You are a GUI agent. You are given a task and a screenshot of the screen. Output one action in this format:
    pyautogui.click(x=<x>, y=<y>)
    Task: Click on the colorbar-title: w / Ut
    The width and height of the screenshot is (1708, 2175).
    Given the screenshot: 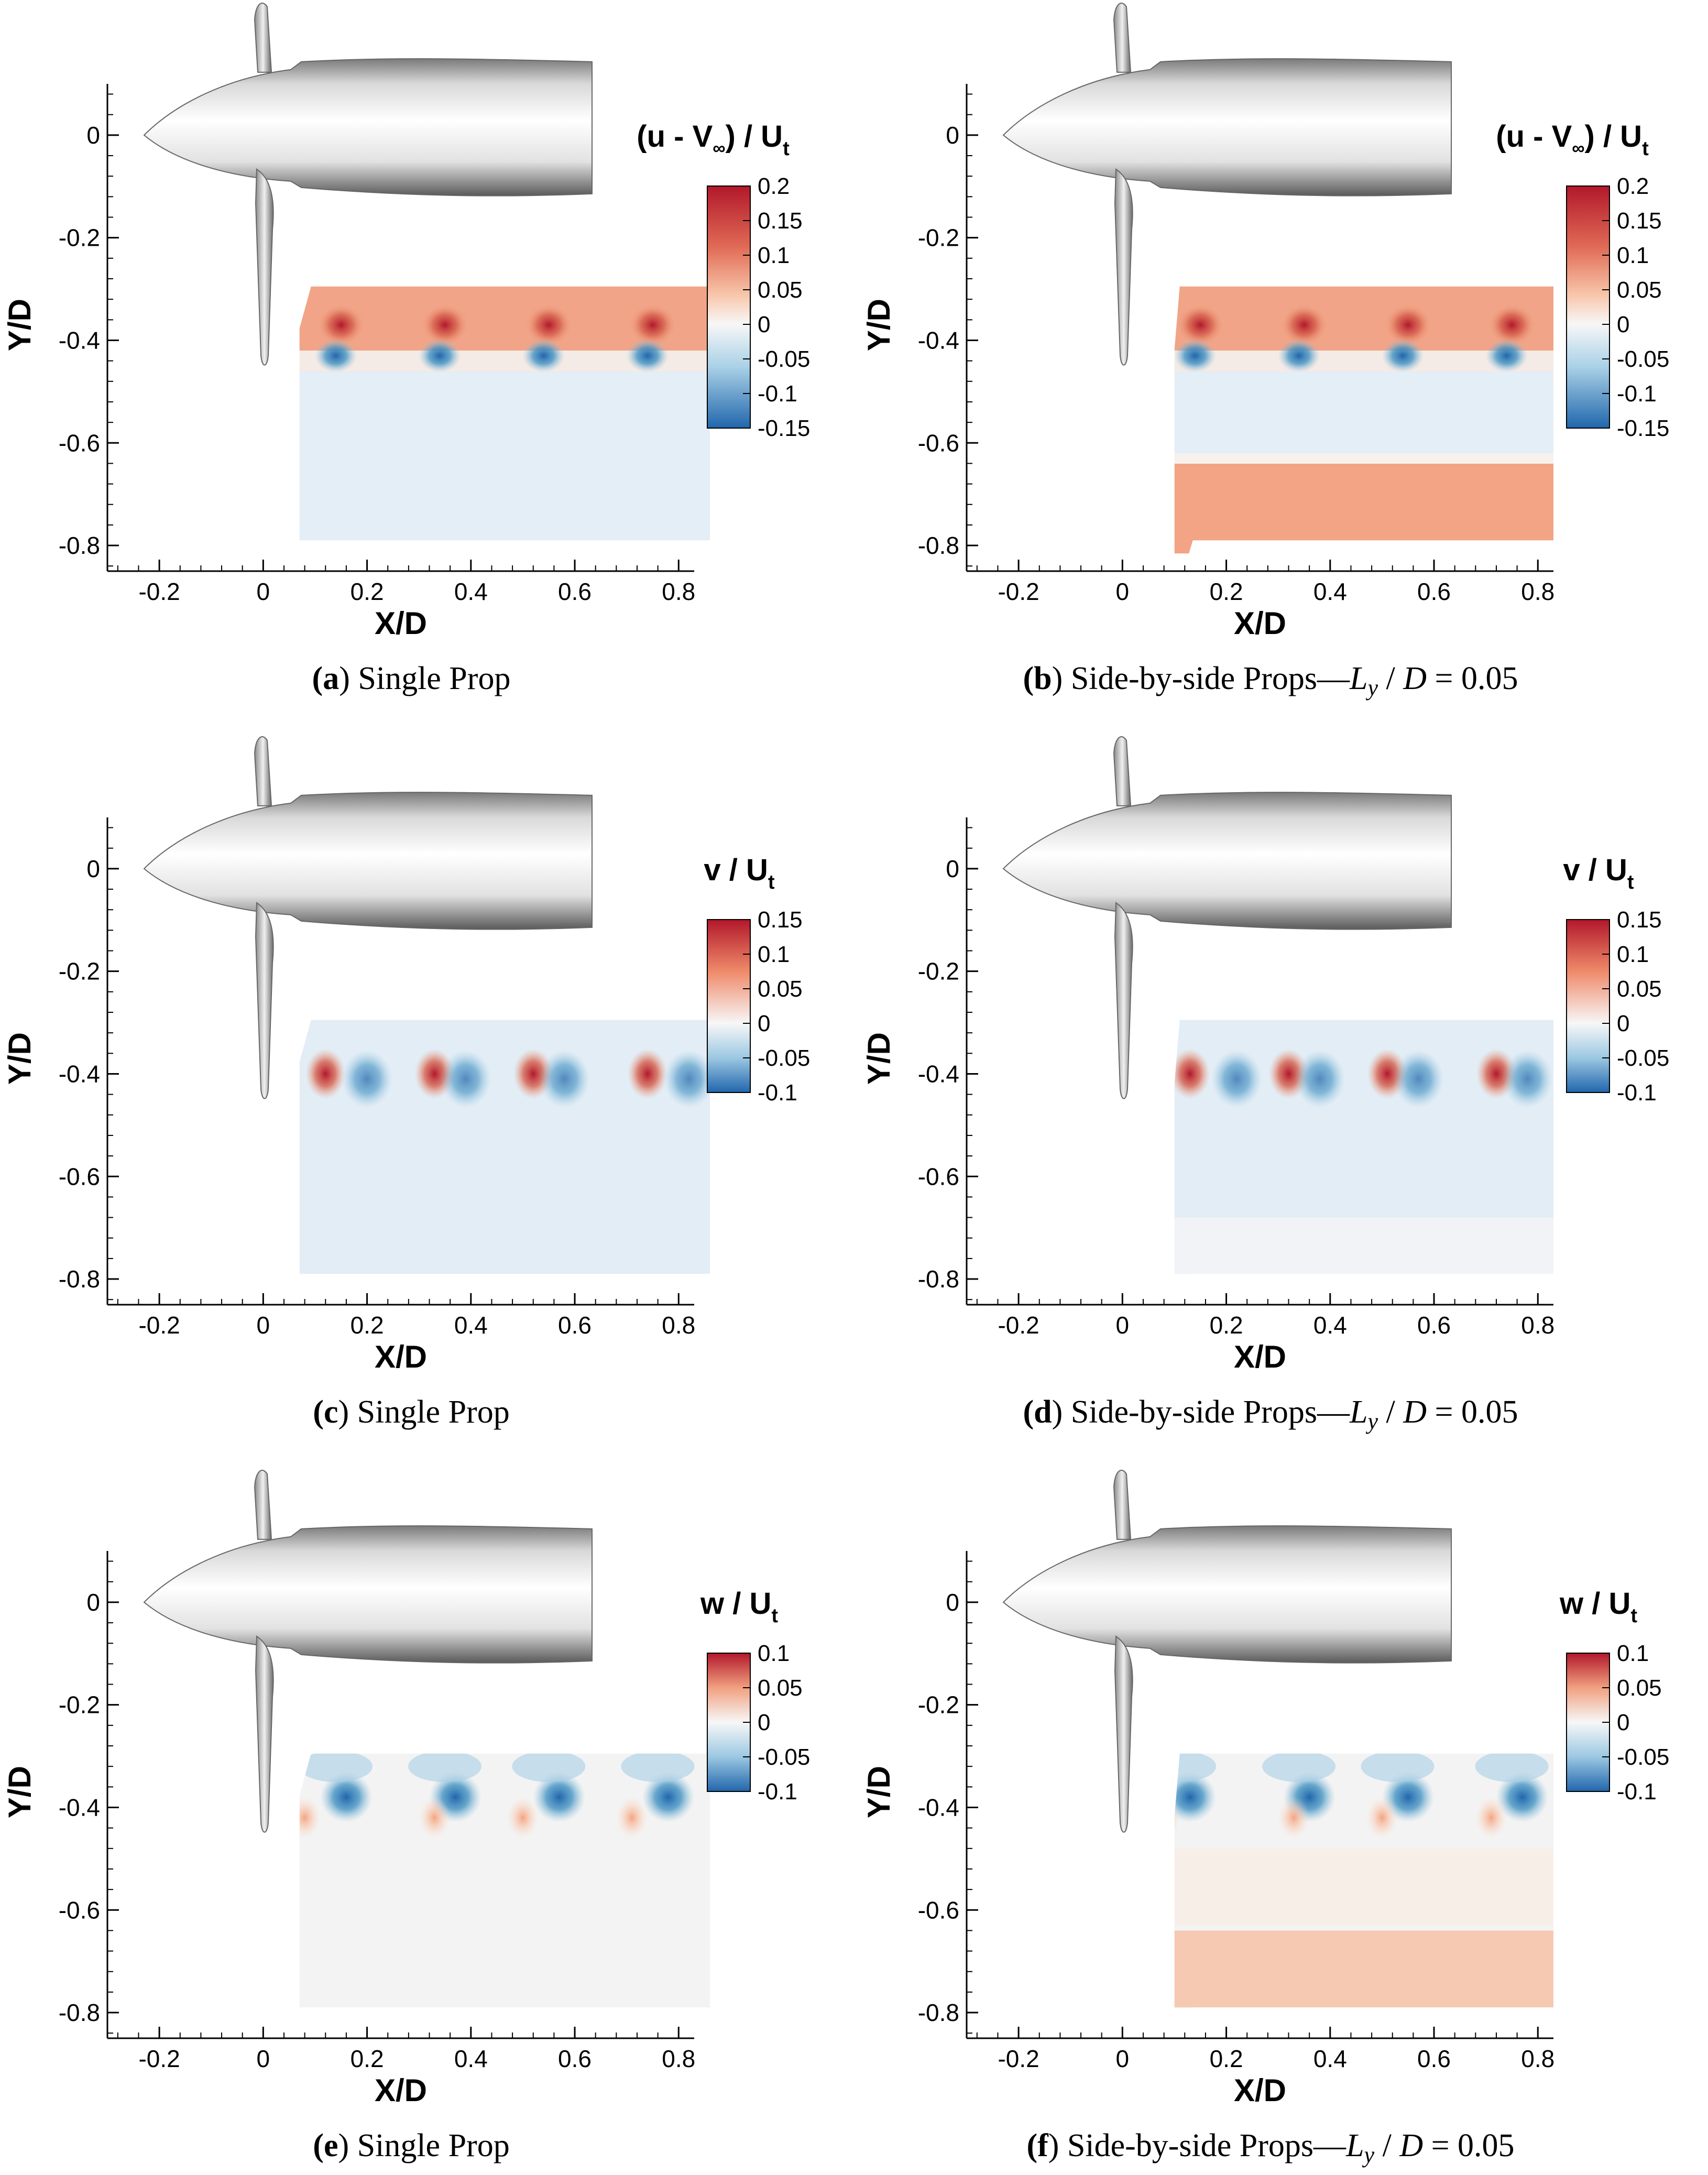 What is the action you would take?
    pyautogui.click(x=739, y=1607)
    